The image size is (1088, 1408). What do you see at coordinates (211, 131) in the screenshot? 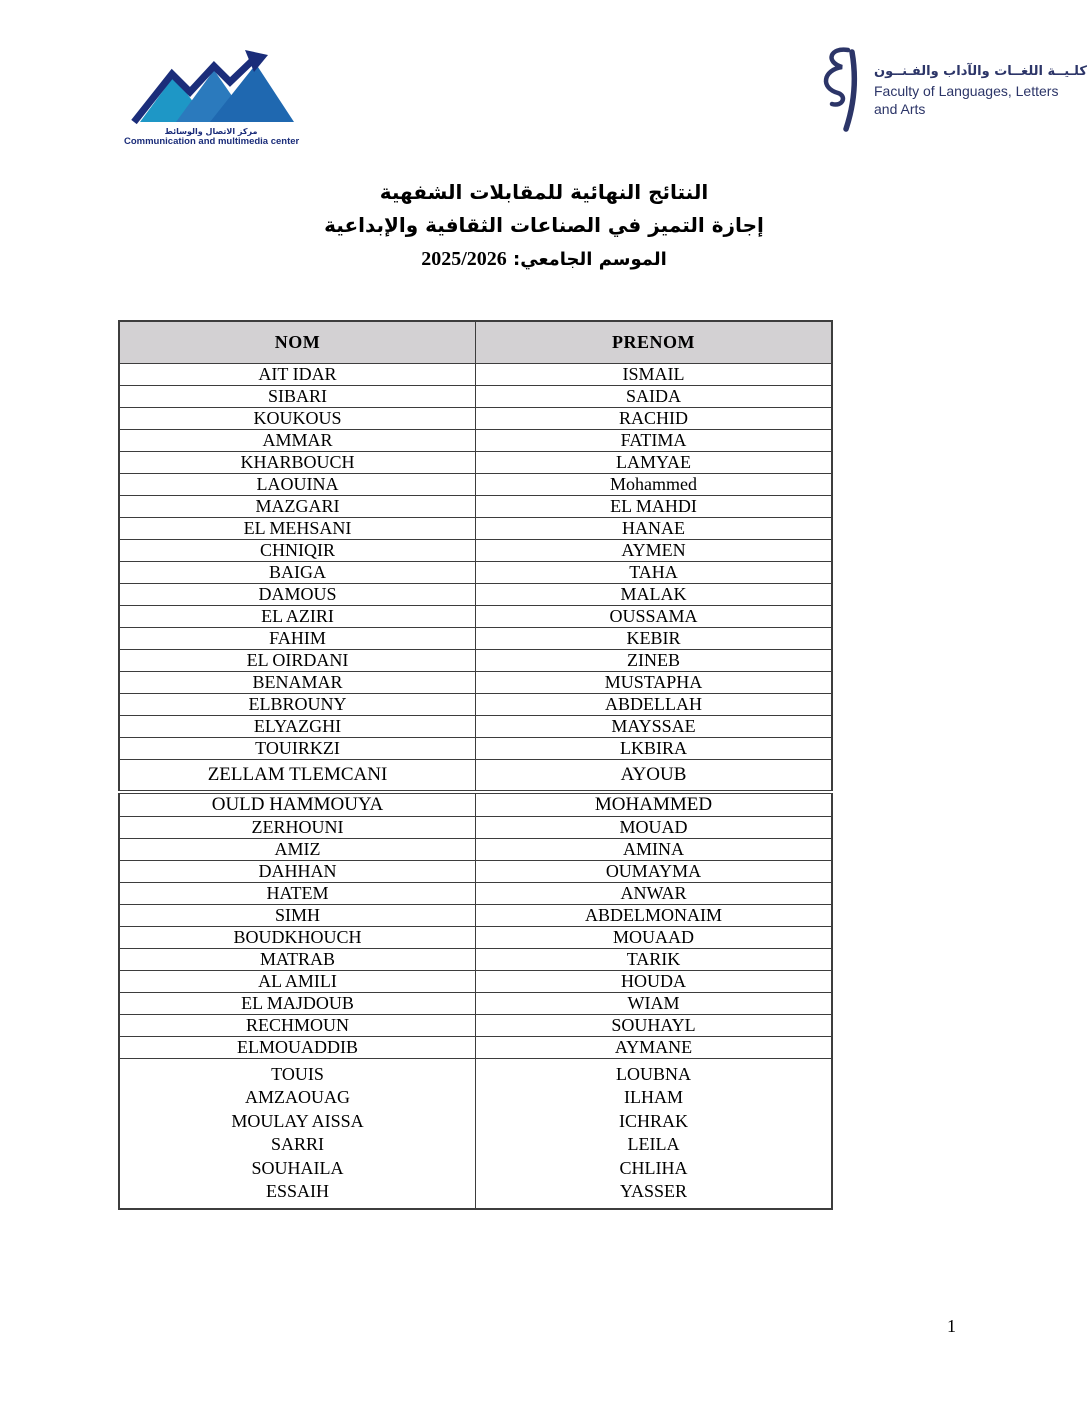
I see `left-logo-arabic-text: مركز الاتصال والوسائط` at bounding box center [211, 131].